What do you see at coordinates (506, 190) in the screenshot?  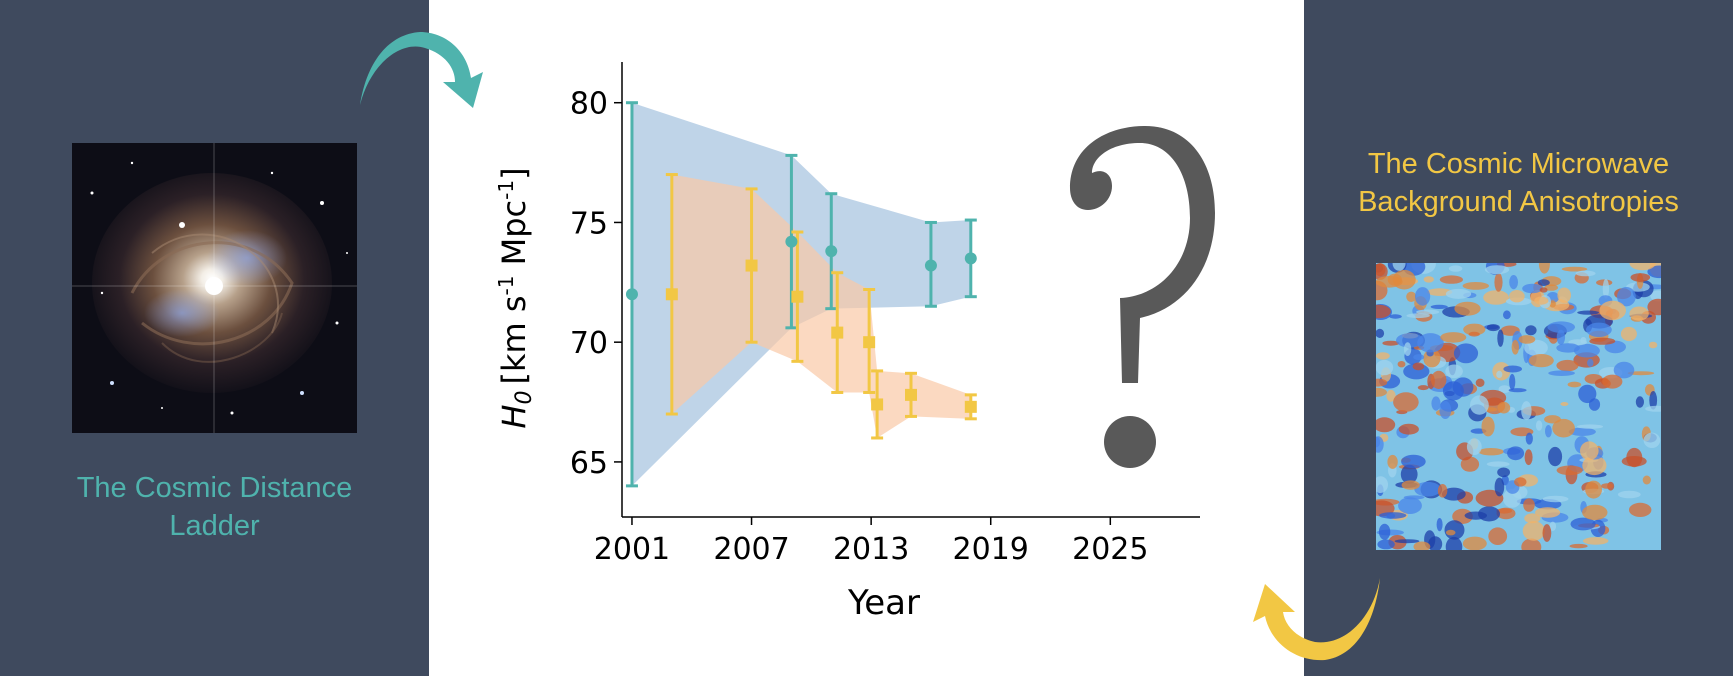 I see `y-axis-label-exp2: -1` at bounding box center [506, 190].